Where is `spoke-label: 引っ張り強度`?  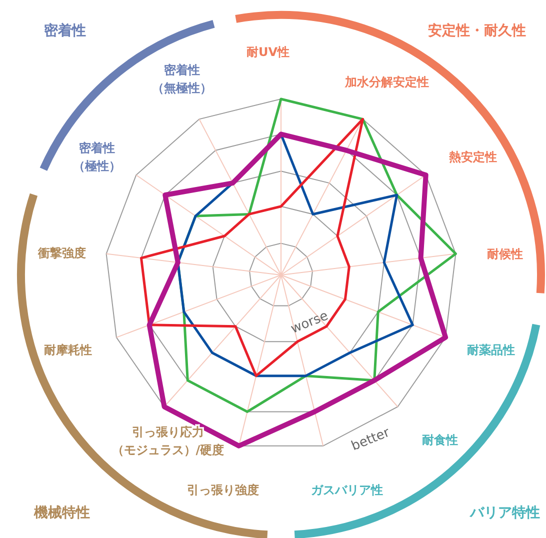 spoke-label: 引っ張り強度 is located at coordinates (223, 490).